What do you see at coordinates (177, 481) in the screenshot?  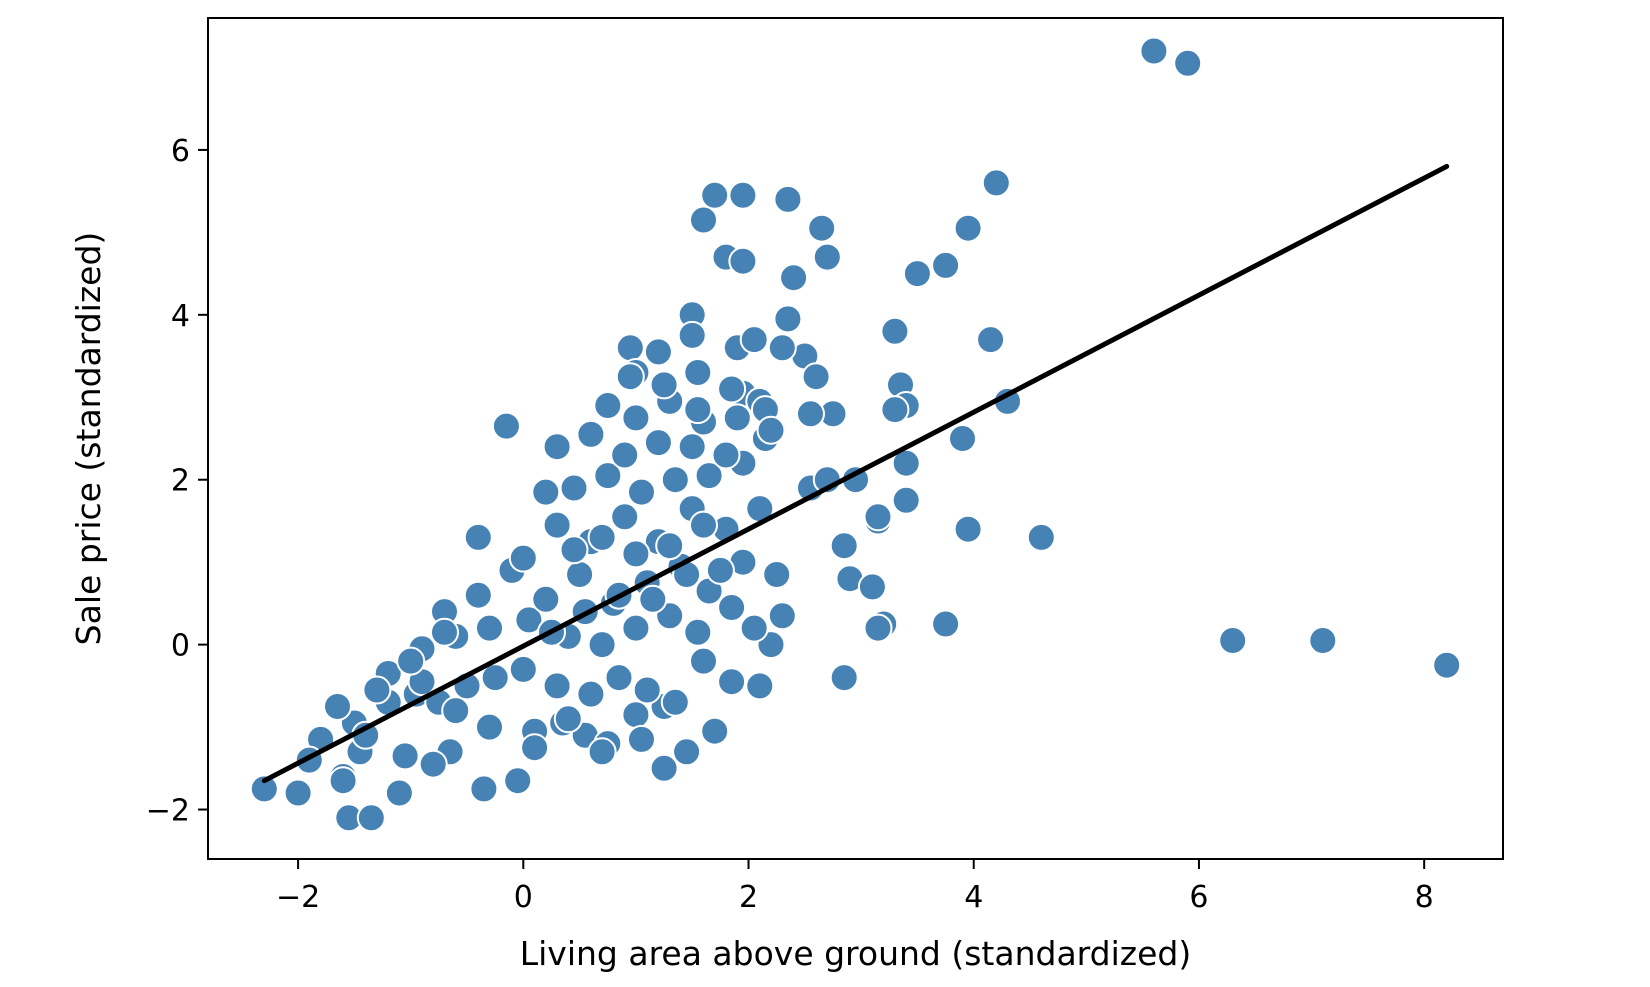 I see `y-axis-ticks: −2 0 2 4 6` at bounding box center [177, 481].